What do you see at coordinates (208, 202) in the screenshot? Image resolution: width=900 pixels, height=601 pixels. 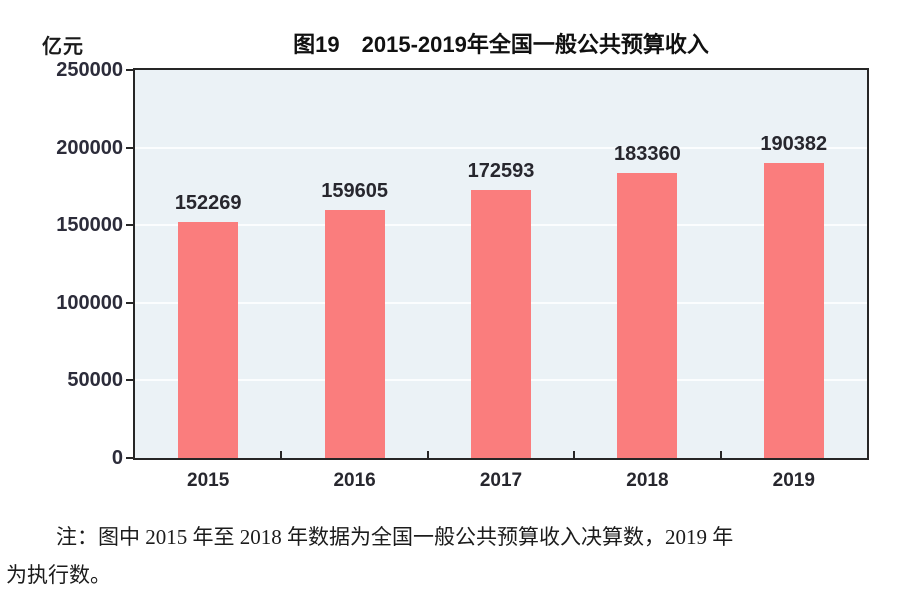 I see `bar-value-label: 152269` at bounding box center [208, 202].